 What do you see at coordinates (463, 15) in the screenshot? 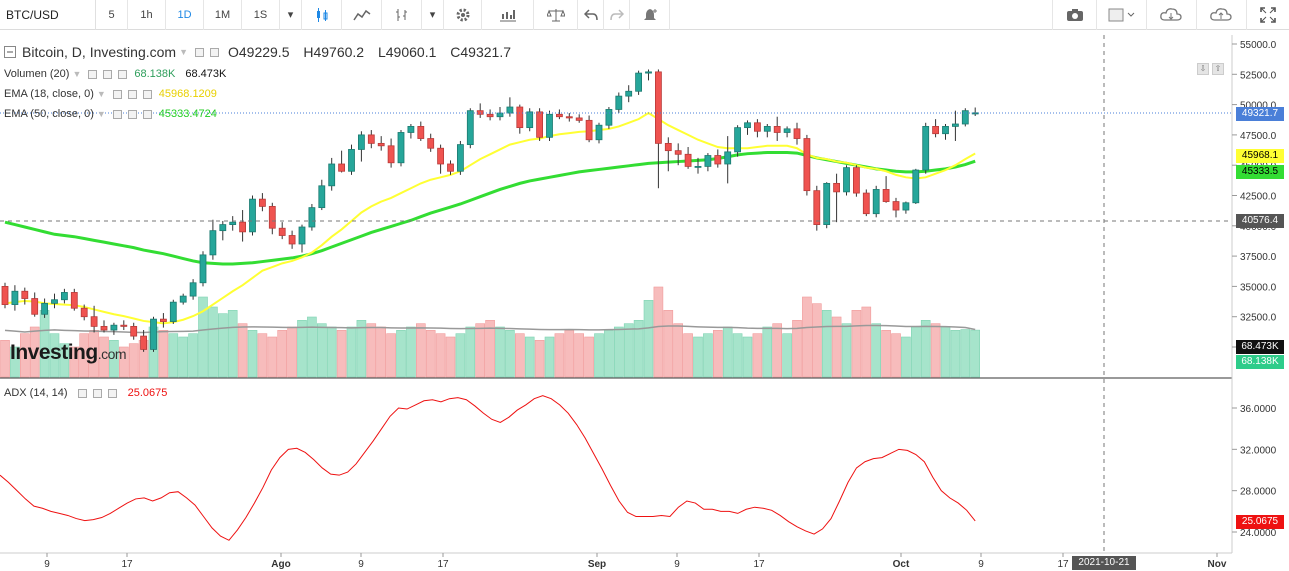
I see `settings-button` at bounding box center [463, 15].